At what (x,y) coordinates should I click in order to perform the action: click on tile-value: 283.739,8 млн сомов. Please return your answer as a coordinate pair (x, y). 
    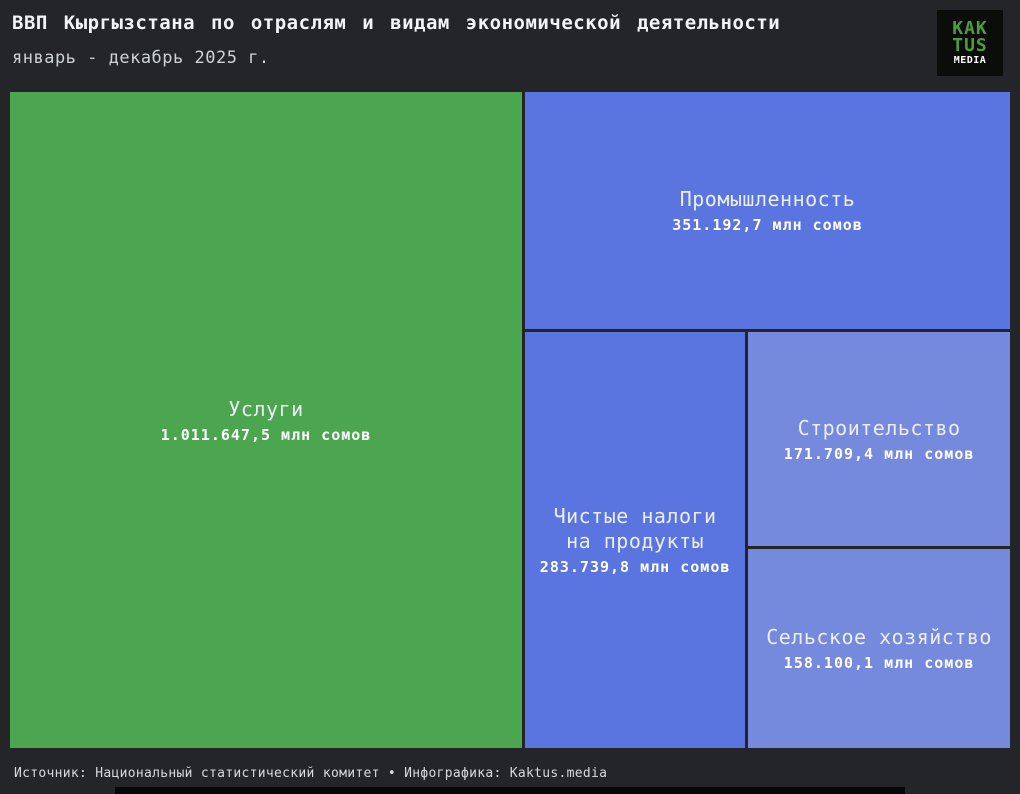
    Looking at the image, I should click on (635, 567).